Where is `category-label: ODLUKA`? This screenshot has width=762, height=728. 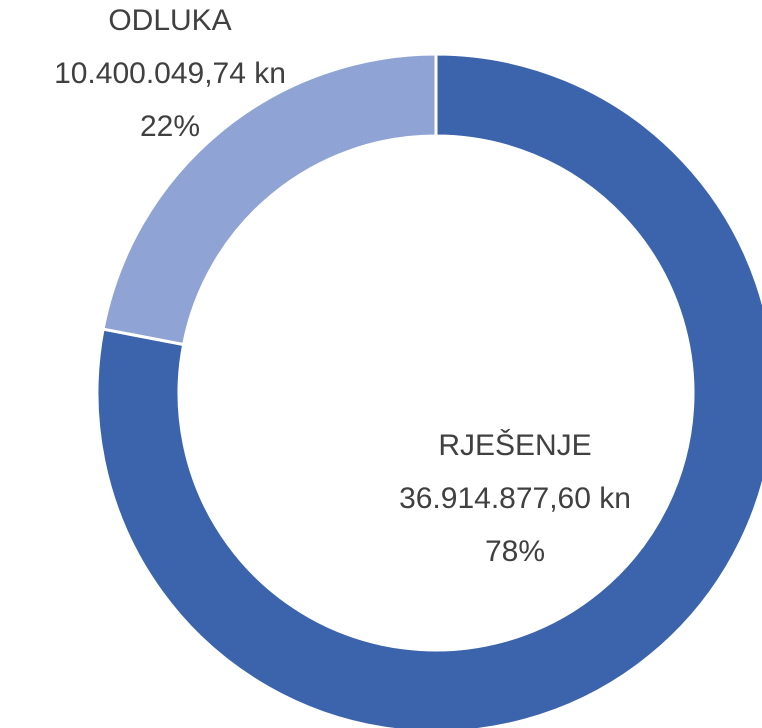
category-label: ODLUKA is located at coordinates (169, 20).